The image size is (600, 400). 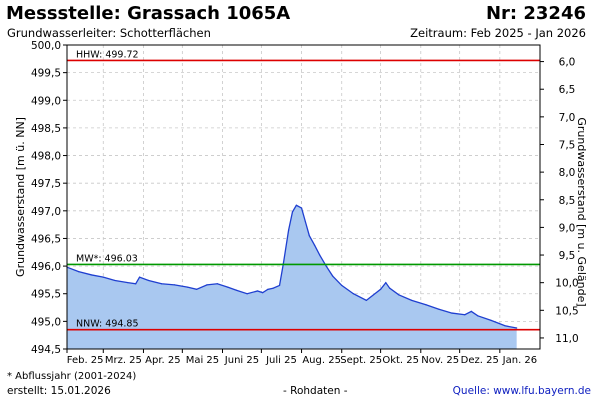 I want to click on y-tick-label: 496,0, so click(x=46, y=267).